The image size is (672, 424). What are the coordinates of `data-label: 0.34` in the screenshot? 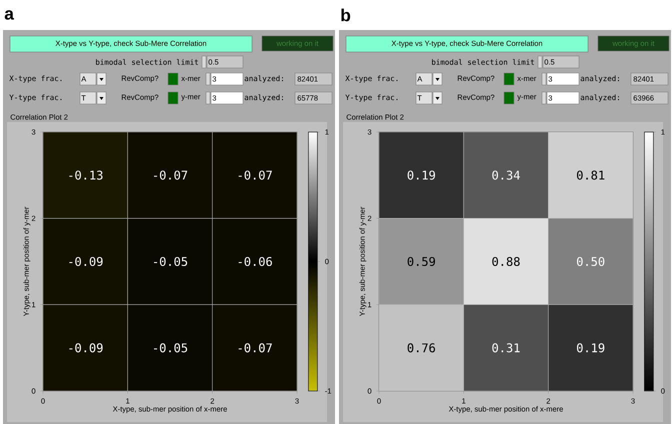 It's located at (506, 175).